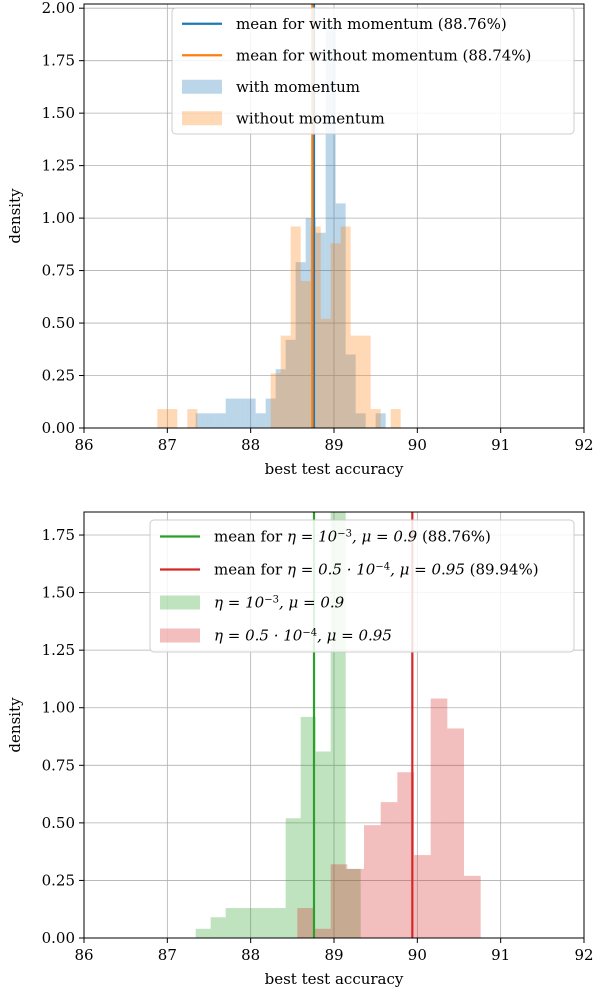  Describe the element at coordinates (362, 586) in the screenshot. I see `legend-box` at that location.